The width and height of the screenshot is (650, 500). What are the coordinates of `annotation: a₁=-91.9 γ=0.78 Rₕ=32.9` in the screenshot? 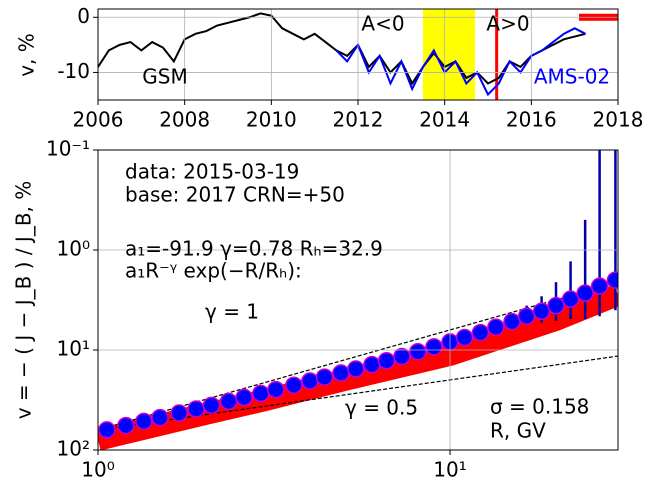 It's located at (254, 249).